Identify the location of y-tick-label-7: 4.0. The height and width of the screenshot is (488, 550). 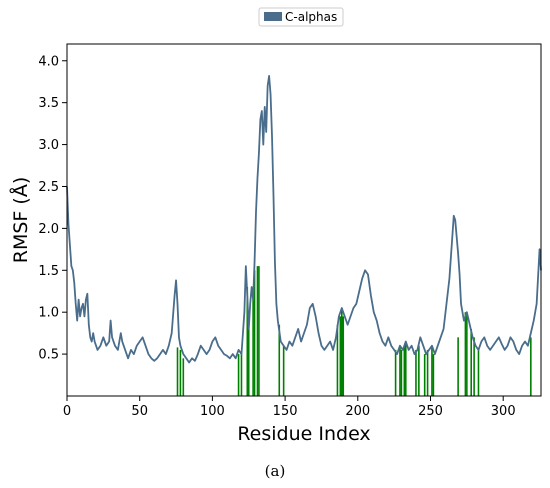
(48, 61).